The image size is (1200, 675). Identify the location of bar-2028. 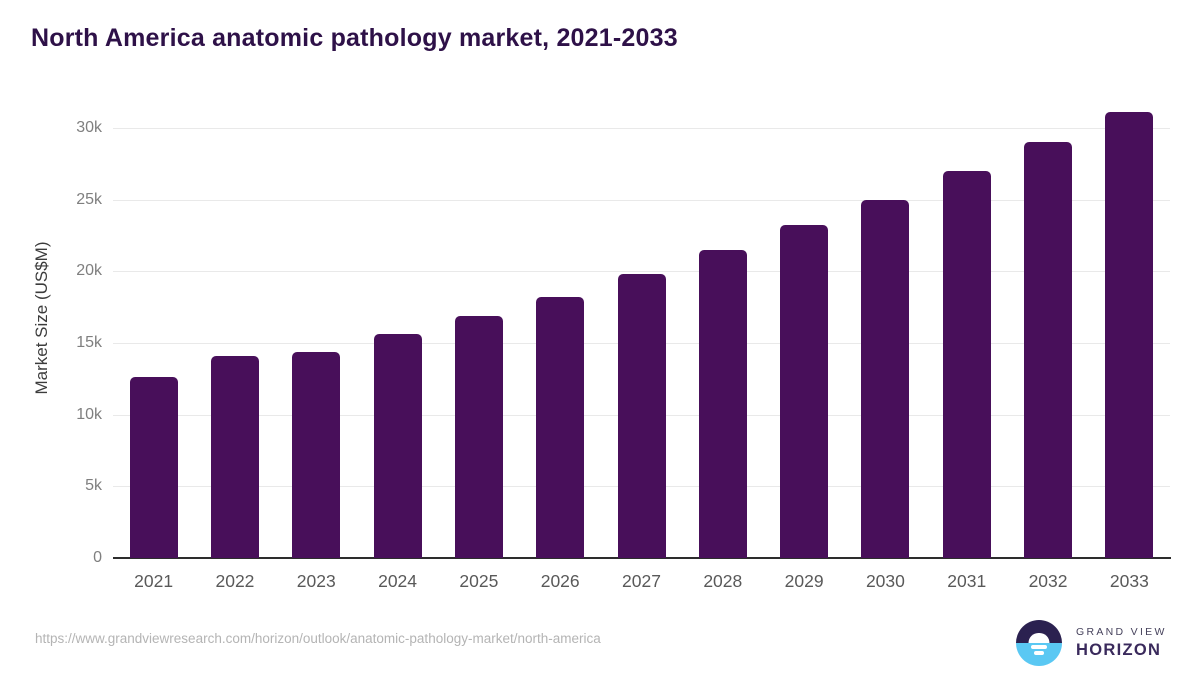
(722, 403).